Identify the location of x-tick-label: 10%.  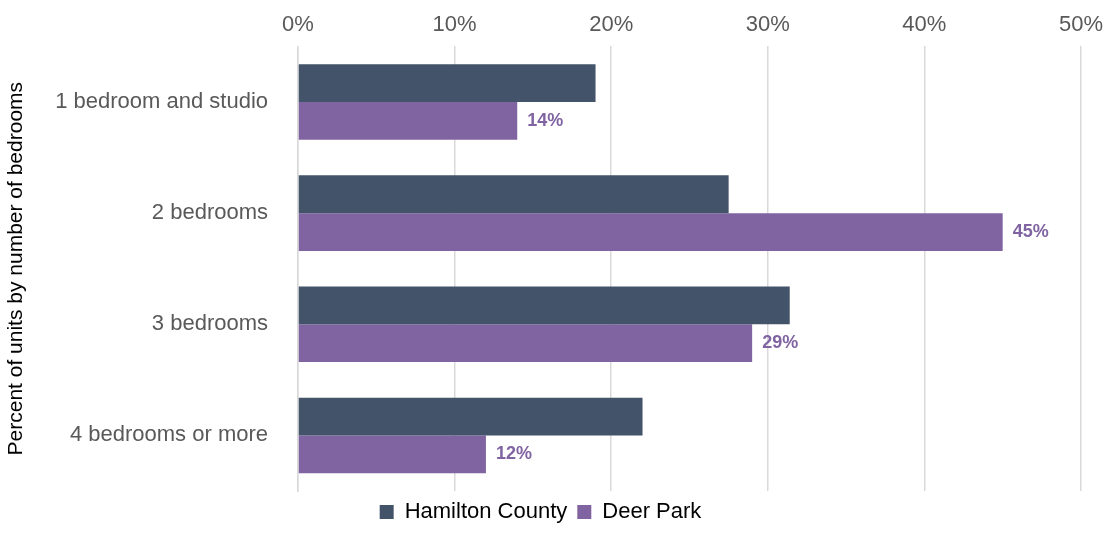
(454, 24).